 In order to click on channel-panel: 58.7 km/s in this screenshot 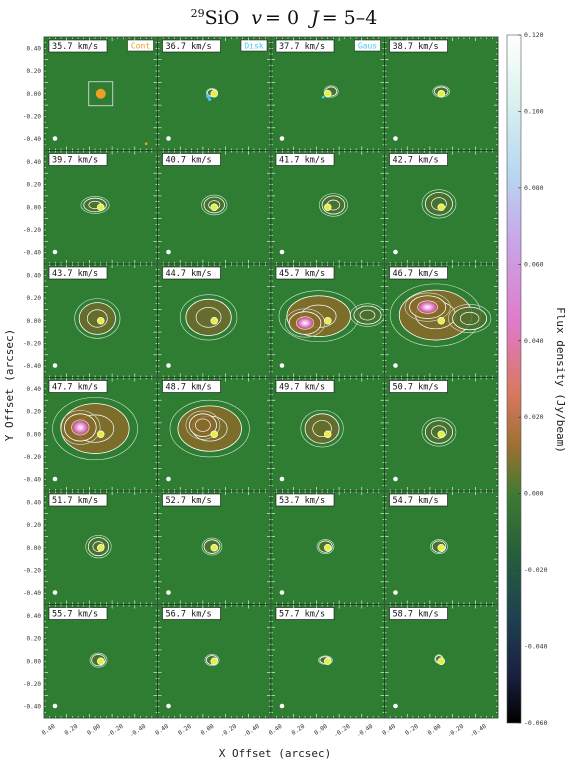, I will do `click(441, 661)`.